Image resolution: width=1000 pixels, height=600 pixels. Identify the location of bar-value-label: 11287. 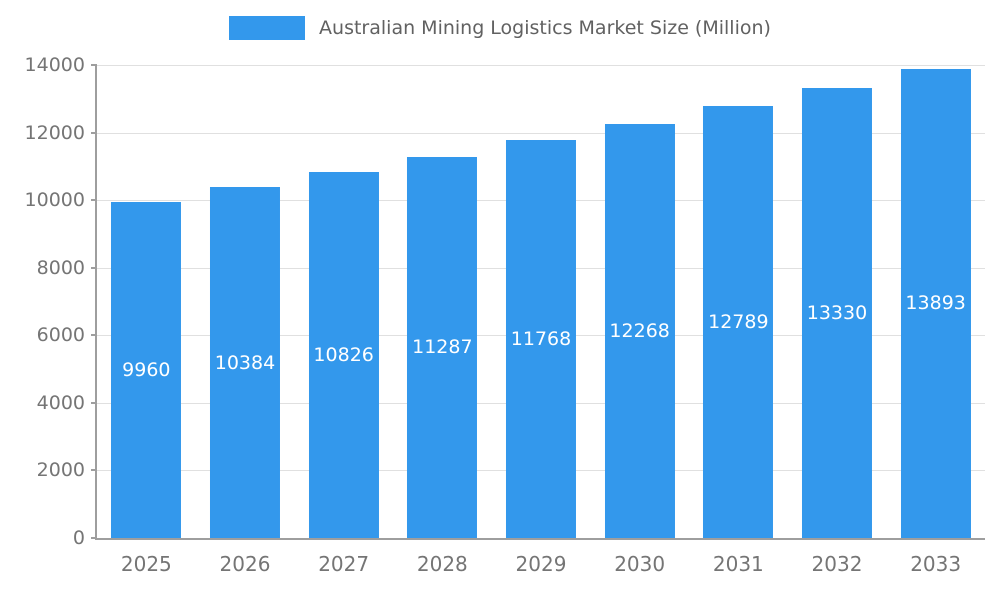
(442, 347).